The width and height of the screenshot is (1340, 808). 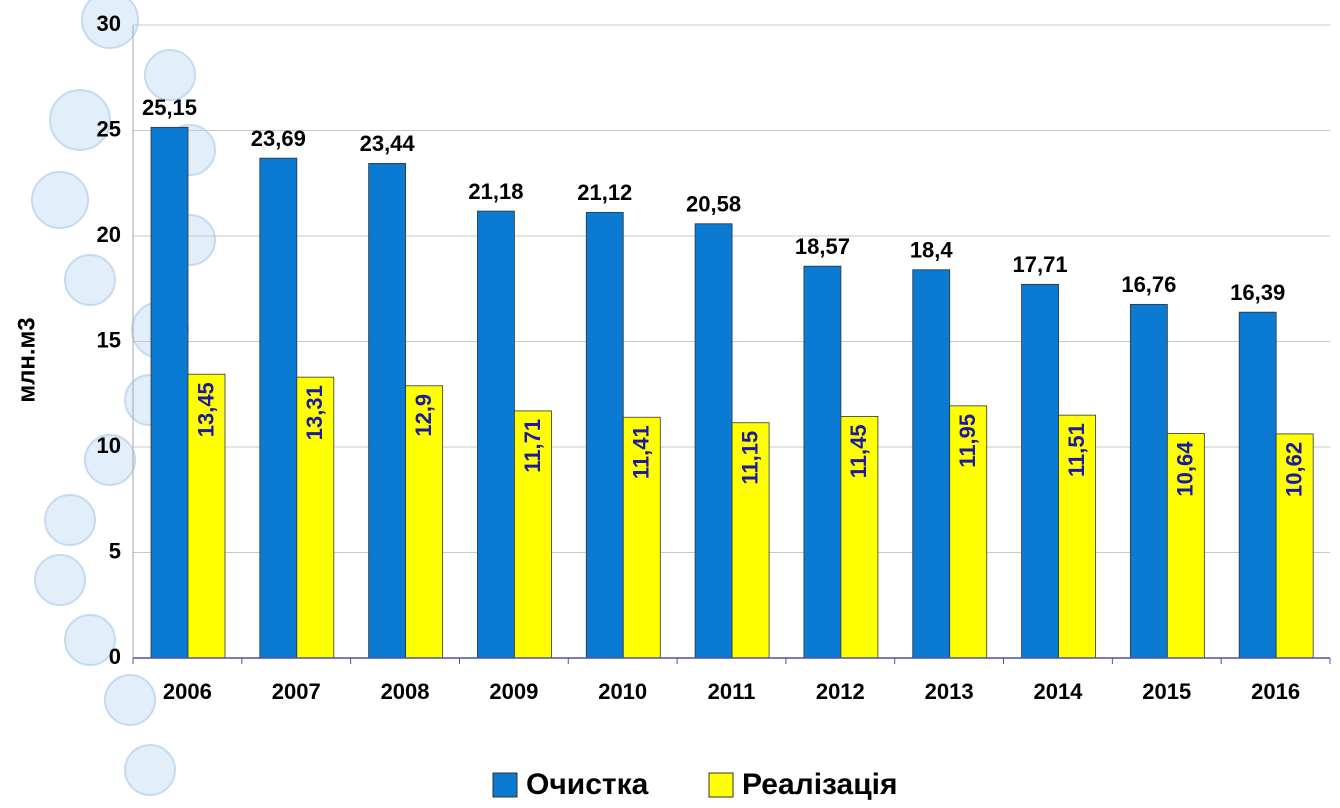 What do you see at coordinates (109, 234) in the screenshot?
I see `y-tick-label: 20` at bounding box center [109, 234].